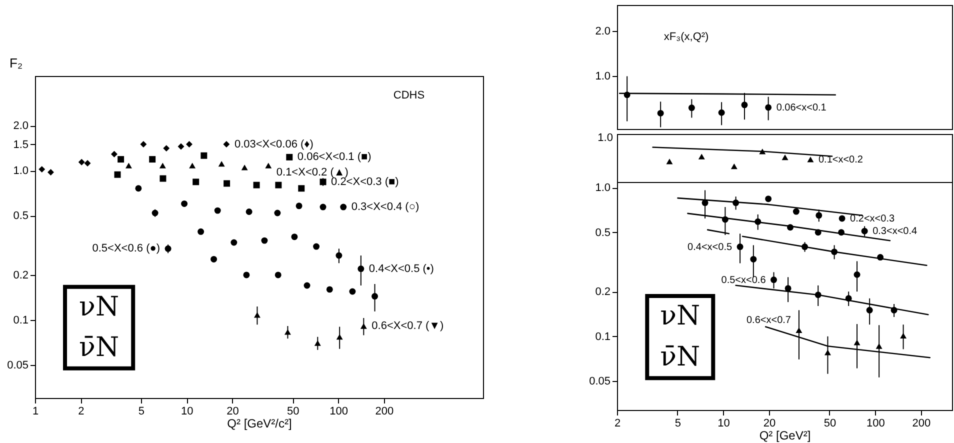 The image size is (954, 443). I want to click on series-label: 0.3<X<0.4 (○), so click(385, 207).